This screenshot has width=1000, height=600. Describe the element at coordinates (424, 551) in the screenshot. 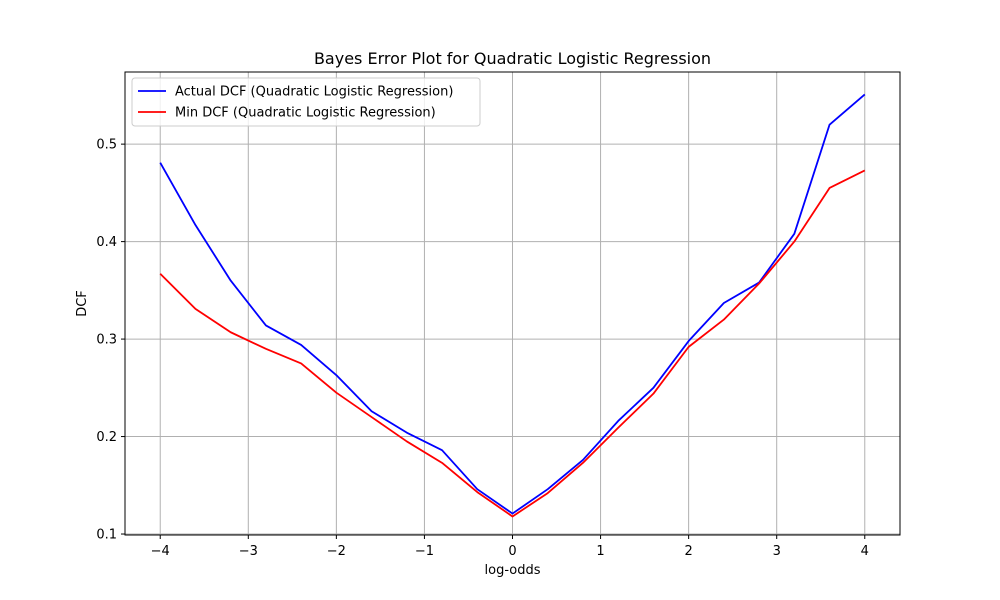

I see `x-tick-label: −1` at that location.